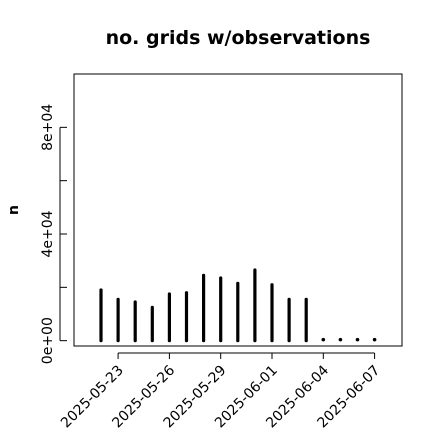  What do you see at coordinates (14, 210) in the screenshot?
I see `y-axis-label: n` at bounding box center [14, 210].